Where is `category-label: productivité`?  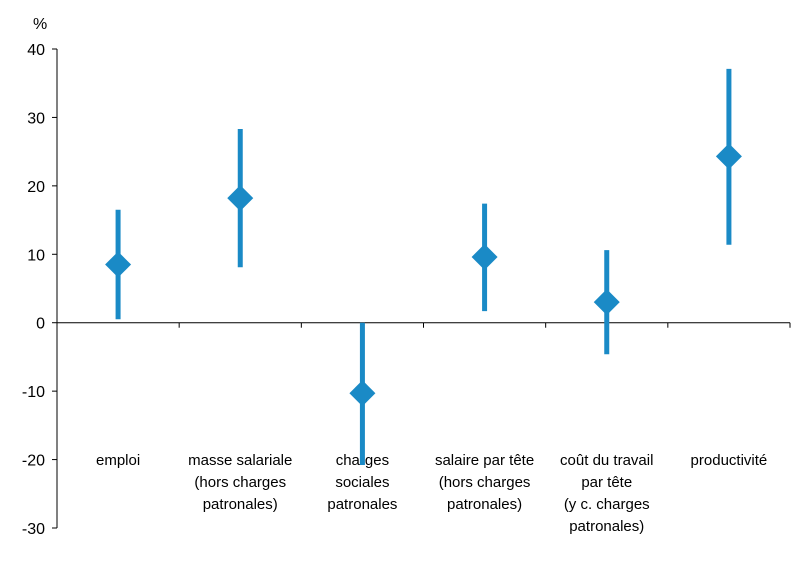
category-label: productivité is located at coordinates (729, 460).